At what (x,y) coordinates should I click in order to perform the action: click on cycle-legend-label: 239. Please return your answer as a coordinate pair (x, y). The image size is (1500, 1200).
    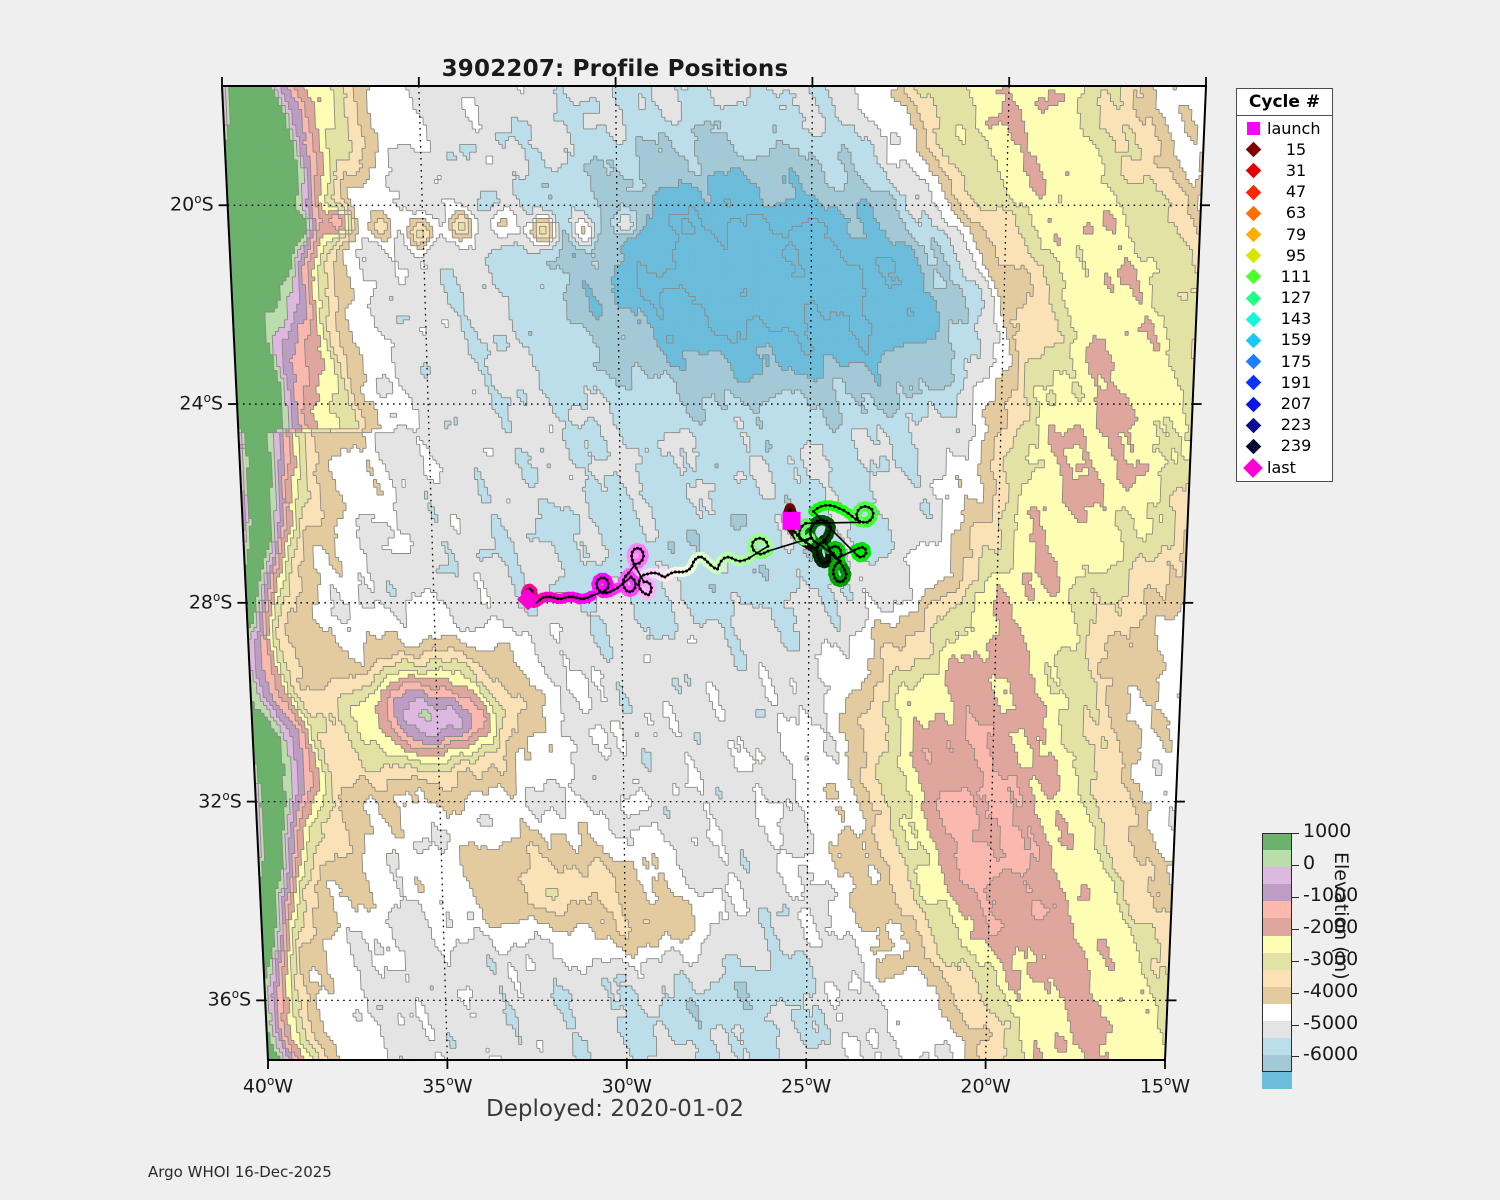
    Looking at the image, I should click on (1296, 446).